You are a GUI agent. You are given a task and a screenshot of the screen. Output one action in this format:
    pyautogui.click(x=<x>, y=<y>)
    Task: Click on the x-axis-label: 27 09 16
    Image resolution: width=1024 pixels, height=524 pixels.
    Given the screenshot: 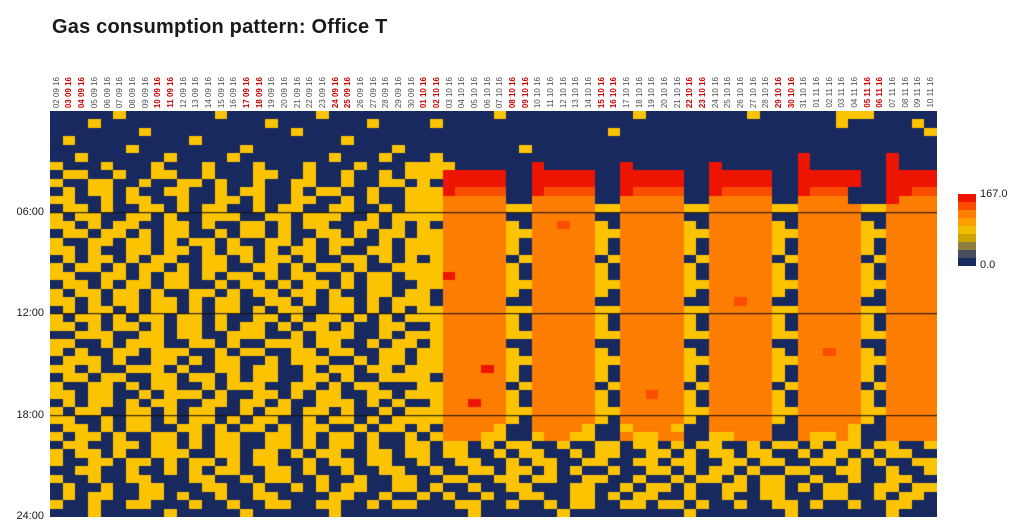 What is the action you would take?
    pyautogui.click(x=373, y=92)
    